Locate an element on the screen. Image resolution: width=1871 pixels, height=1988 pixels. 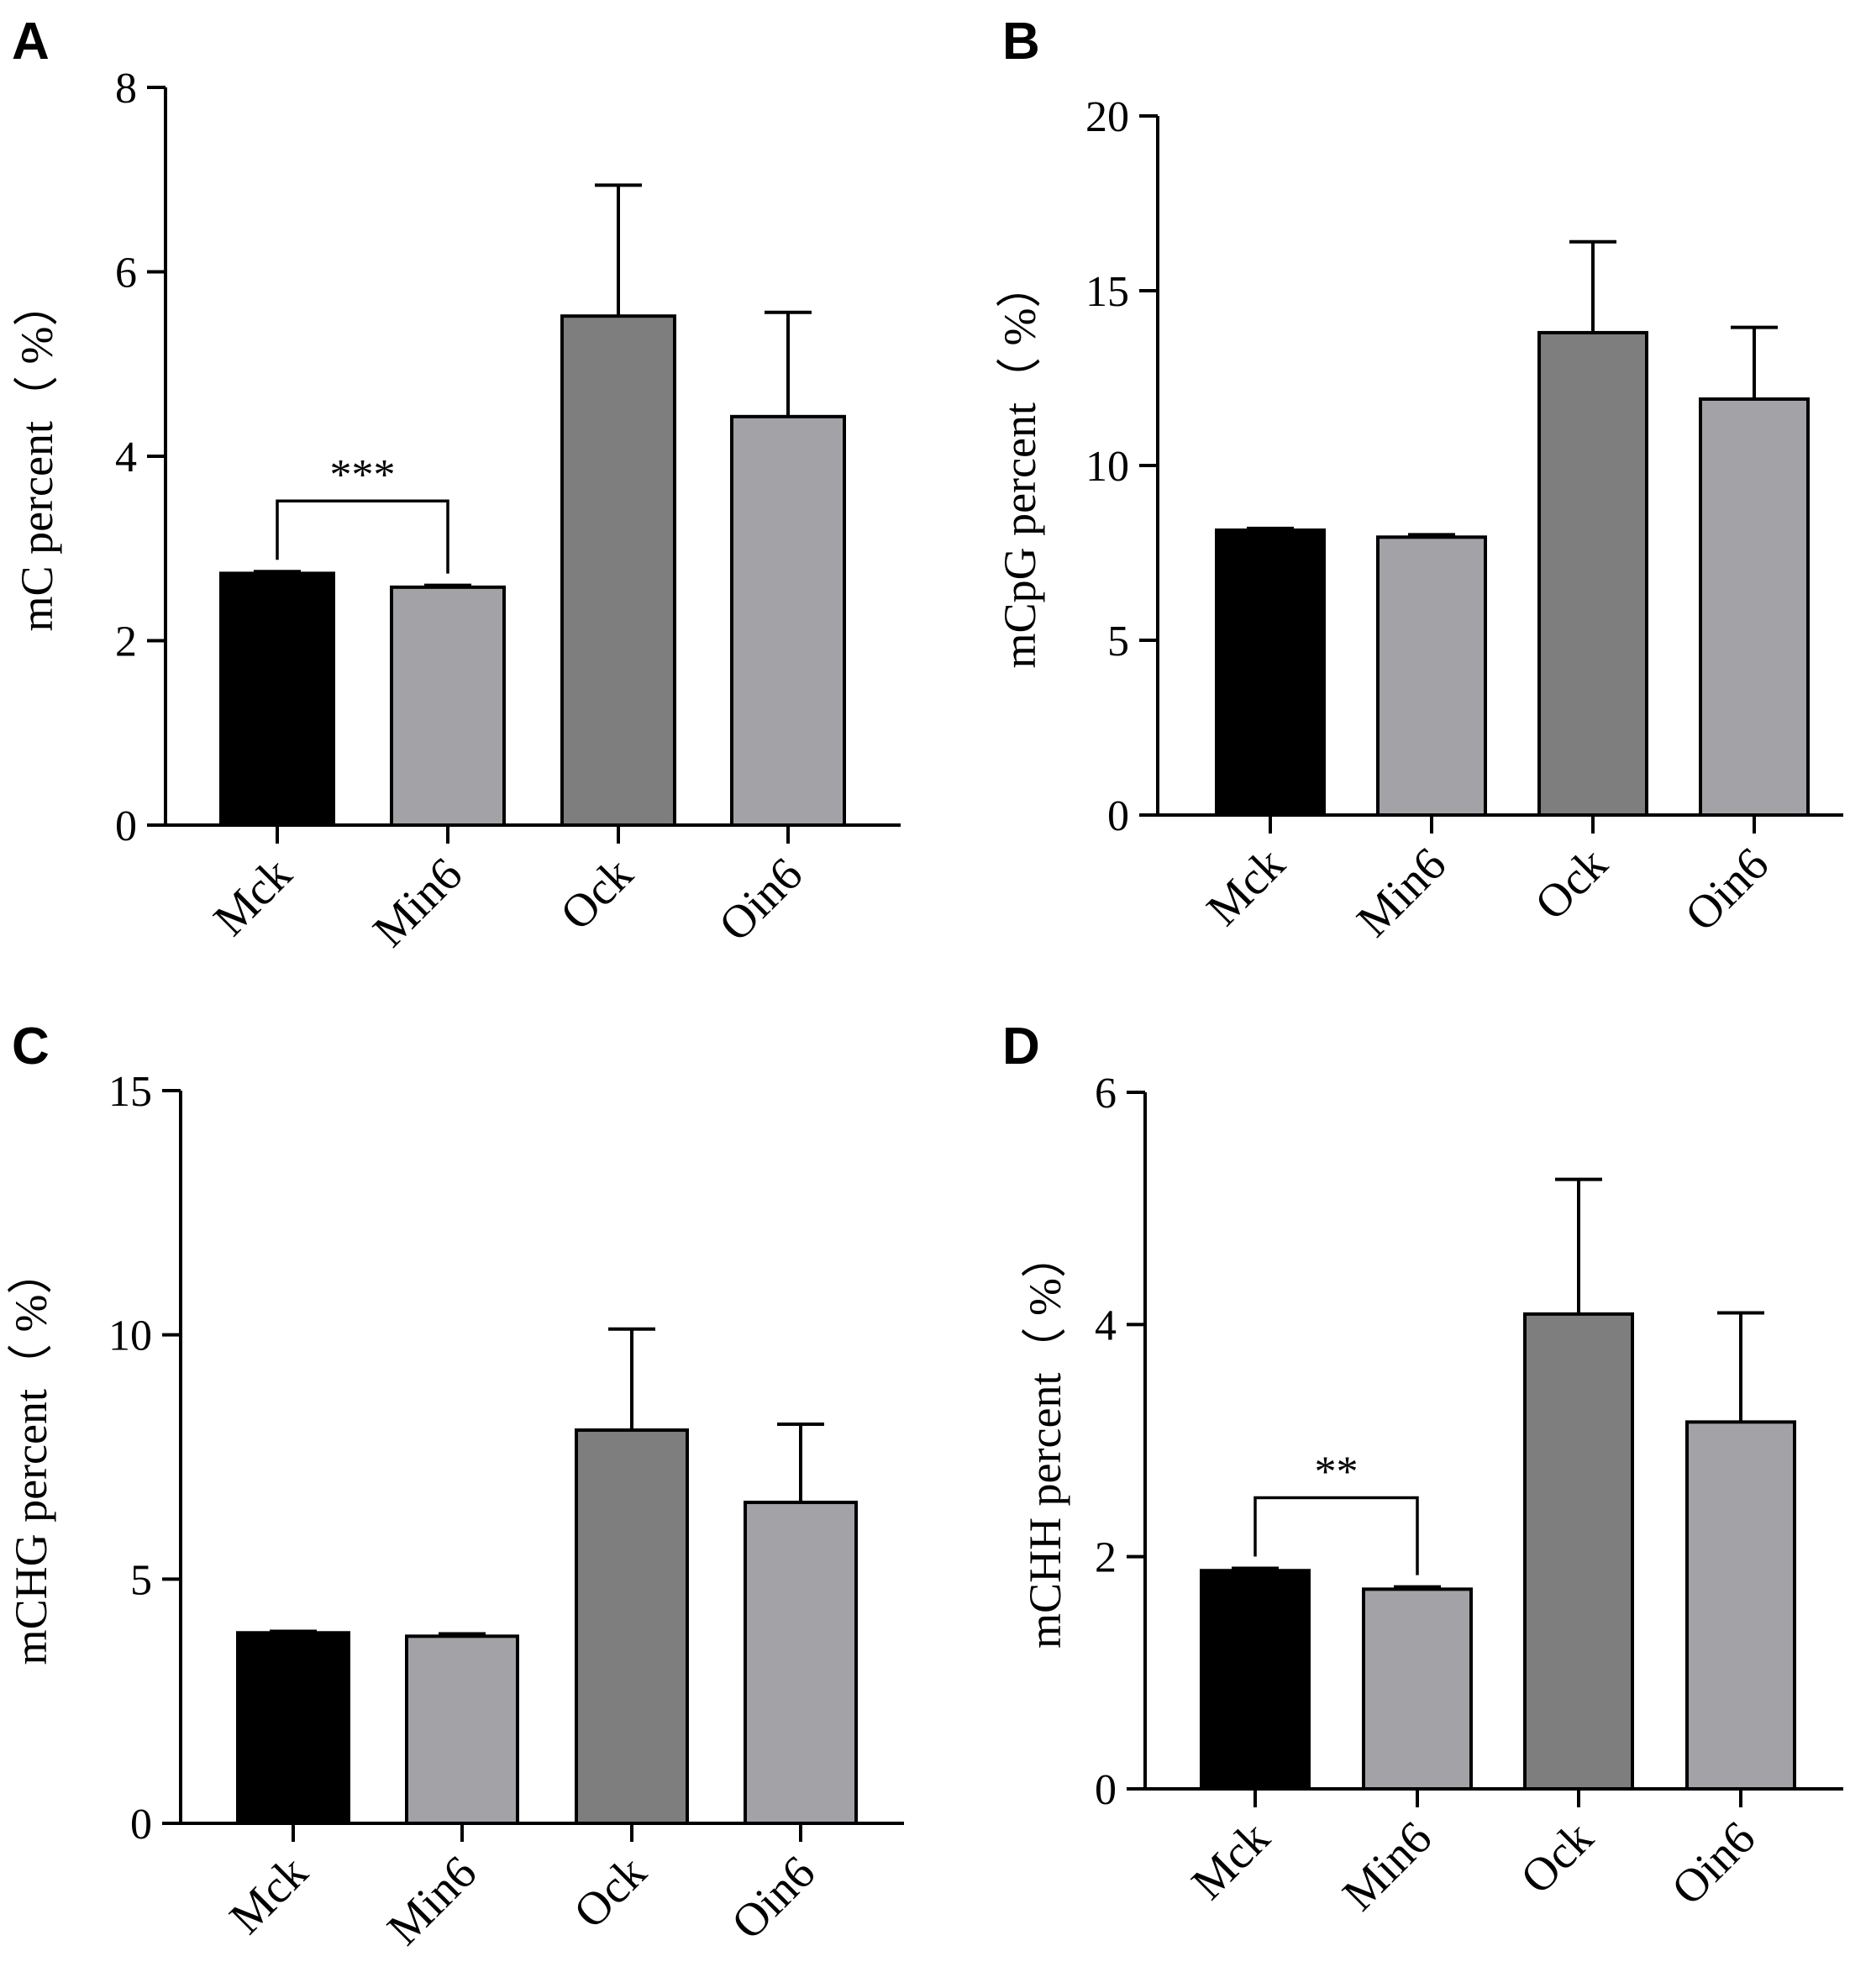
y-tick-label: 8 is located at coordinates (126, 89).